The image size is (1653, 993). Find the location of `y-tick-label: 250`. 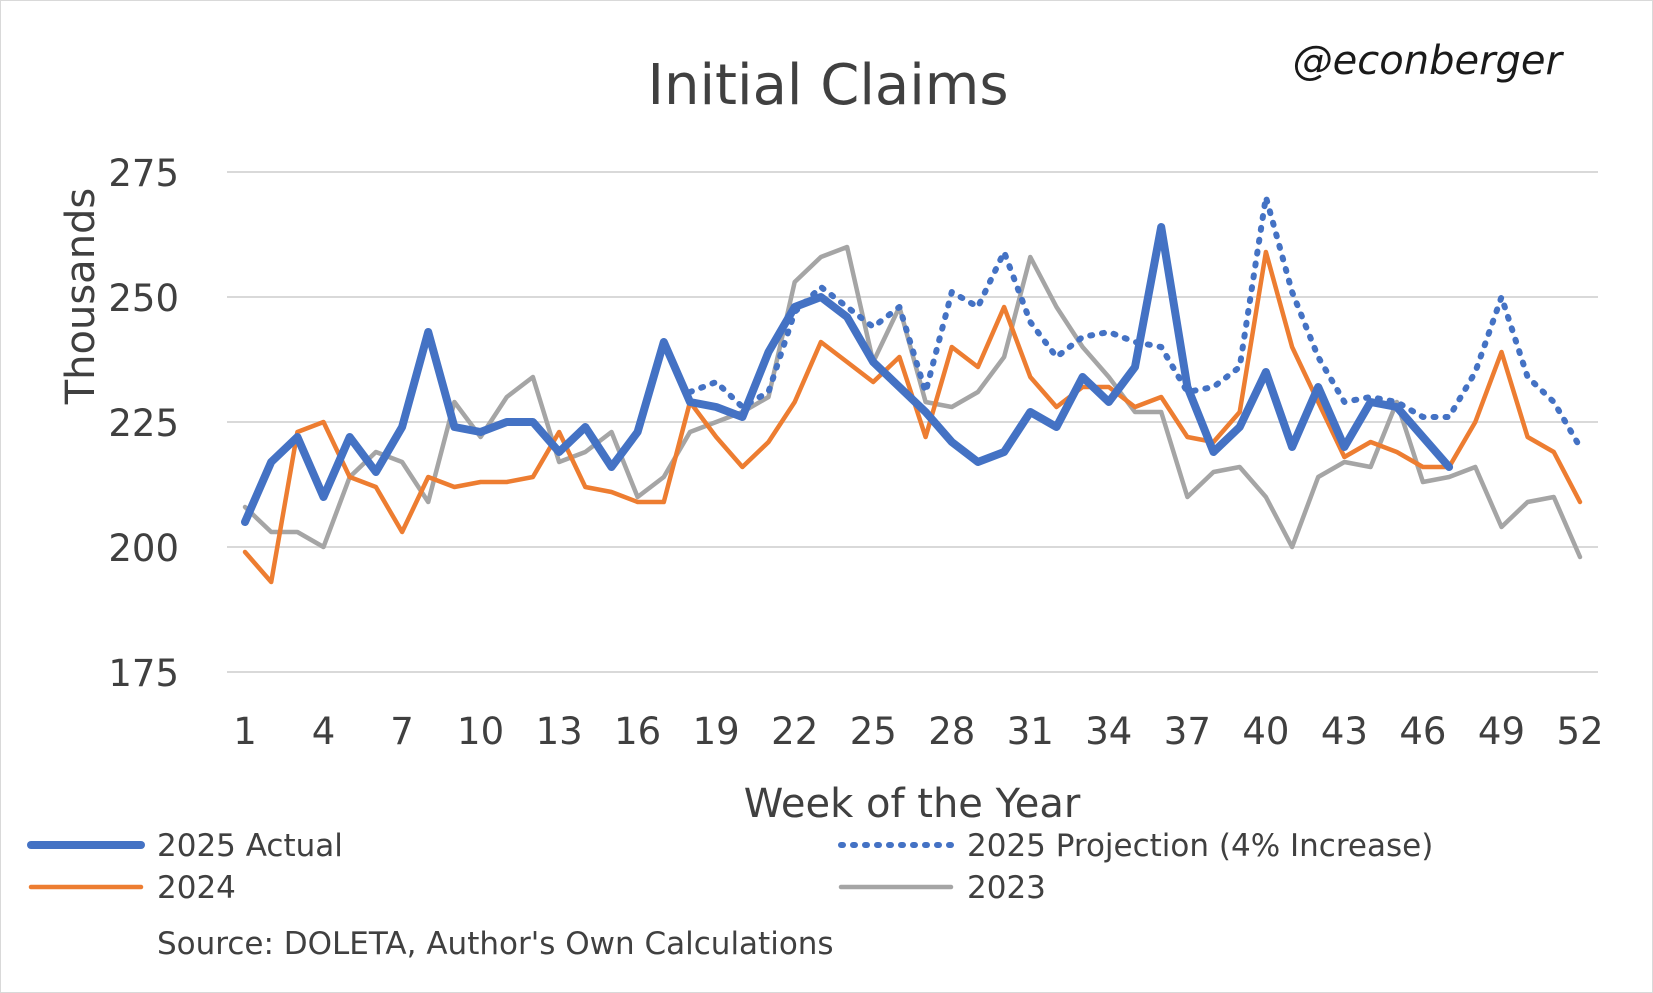

y-tick-label: 250 is located at coordinates (143, 298).